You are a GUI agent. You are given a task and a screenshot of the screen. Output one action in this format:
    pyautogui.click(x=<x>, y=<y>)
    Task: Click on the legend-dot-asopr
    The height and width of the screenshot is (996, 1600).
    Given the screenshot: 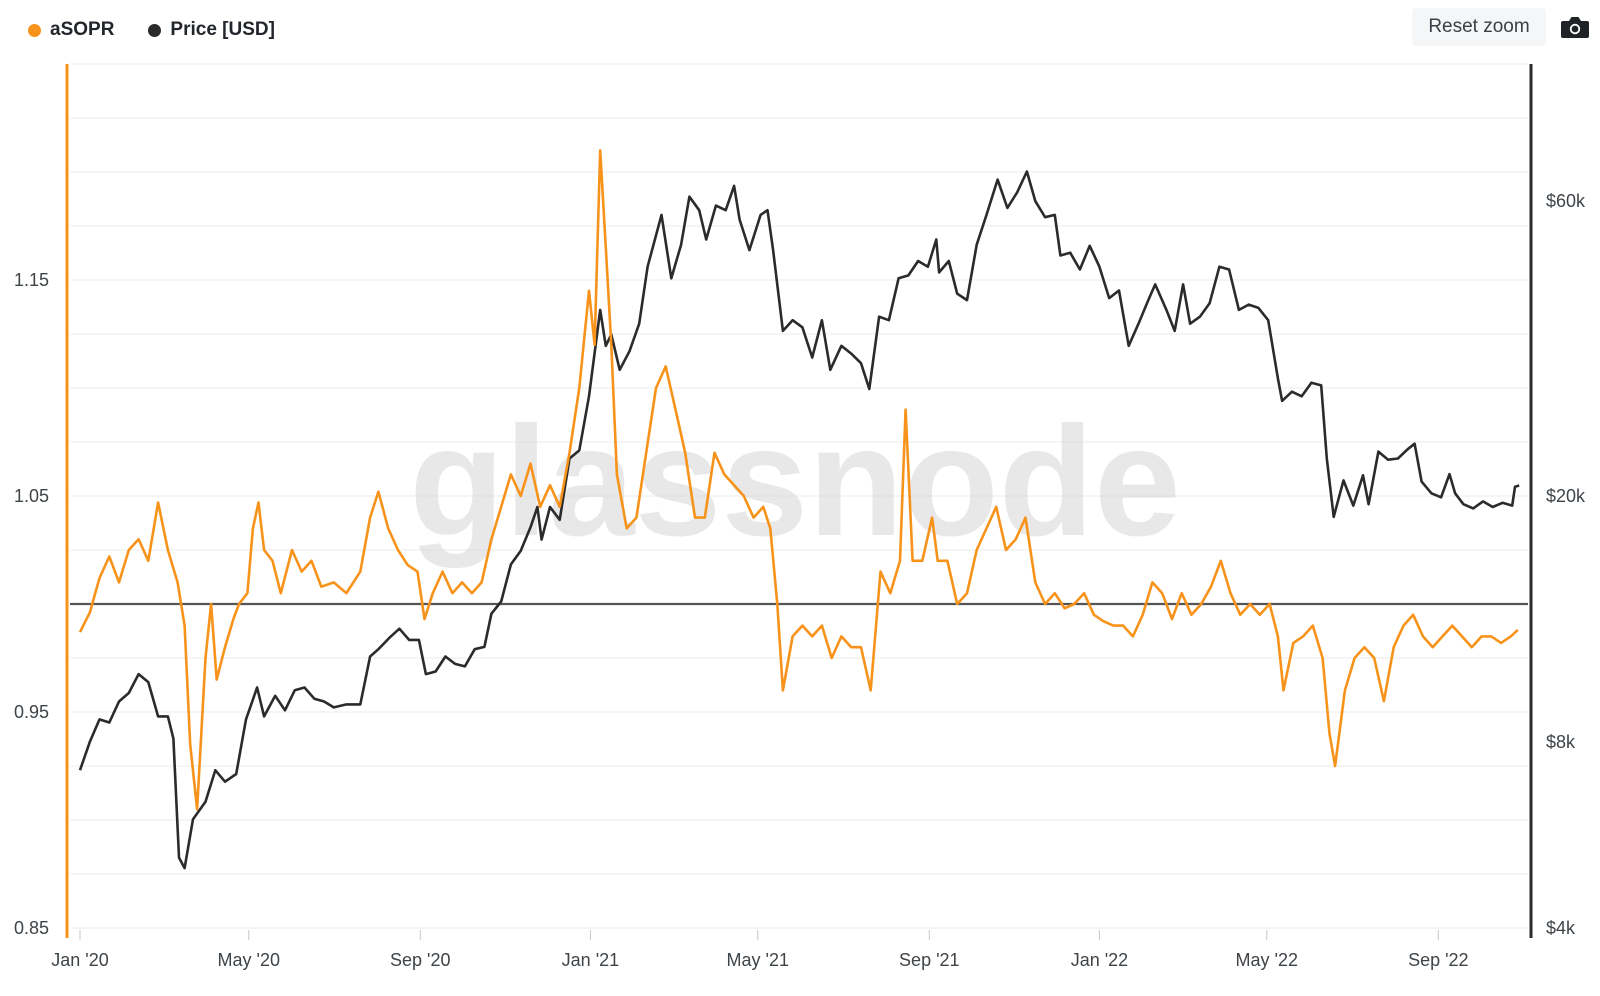 What is the action you would take?
    pyautogui.click(x=34, y=30)
    